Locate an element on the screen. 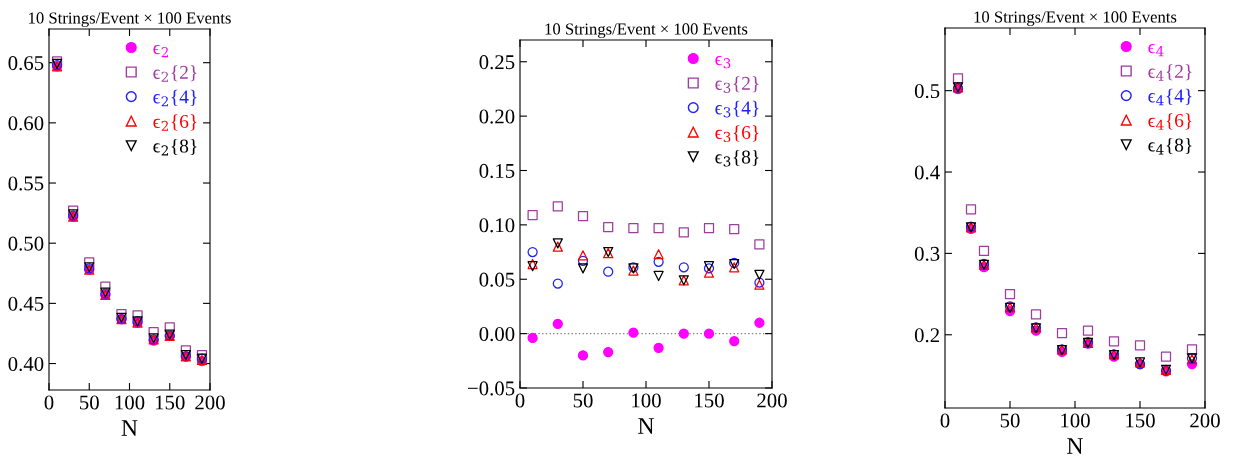 The image size is (1238, 467). legend-label: ϵ$_{3}${4} is located at coordinates (737, 109).